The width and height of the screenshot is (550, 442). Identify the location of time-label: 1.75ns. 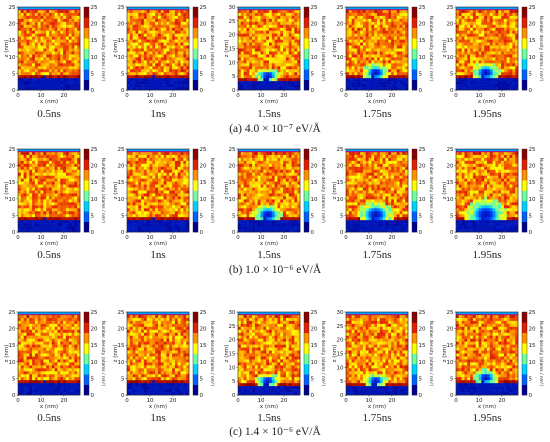
(377, 114).